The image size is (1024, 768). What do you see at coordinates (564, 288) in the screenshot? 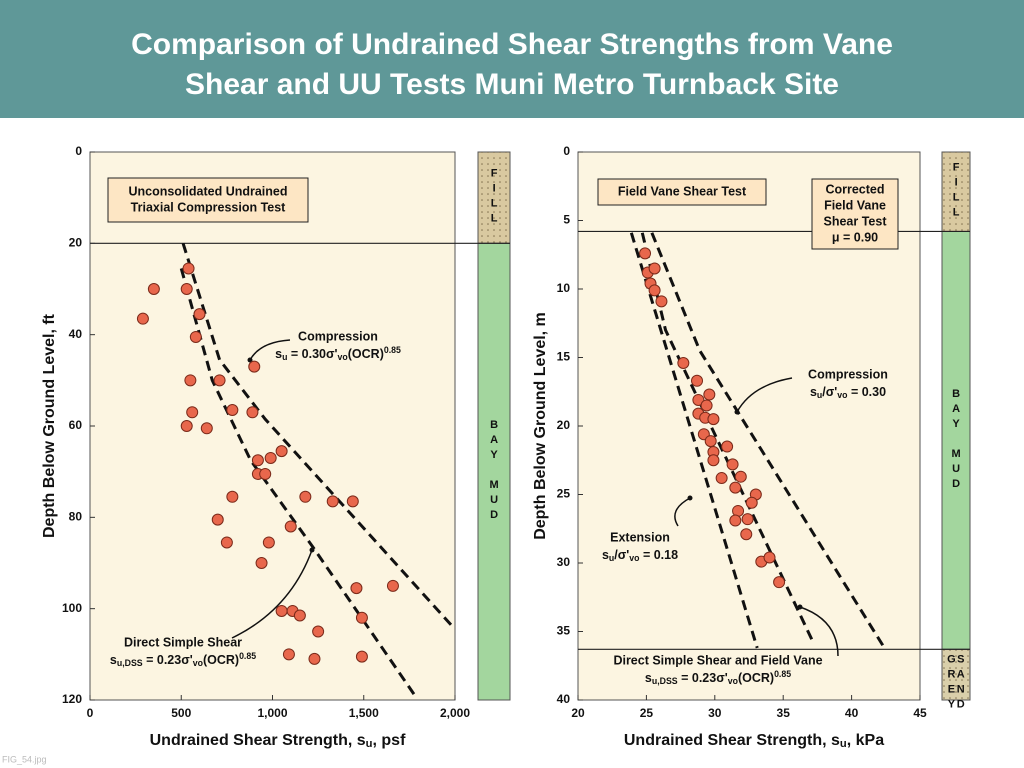
I see `y-tick-label: 10` at bounding box center [564, 288].